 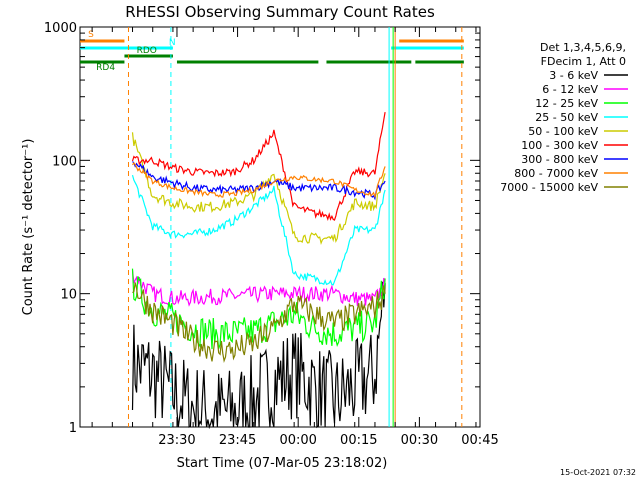 What do you see at coordinates (91, 35) in the screenshot?
I see `saa-flag-label: S` at bounding box center [91, 35].